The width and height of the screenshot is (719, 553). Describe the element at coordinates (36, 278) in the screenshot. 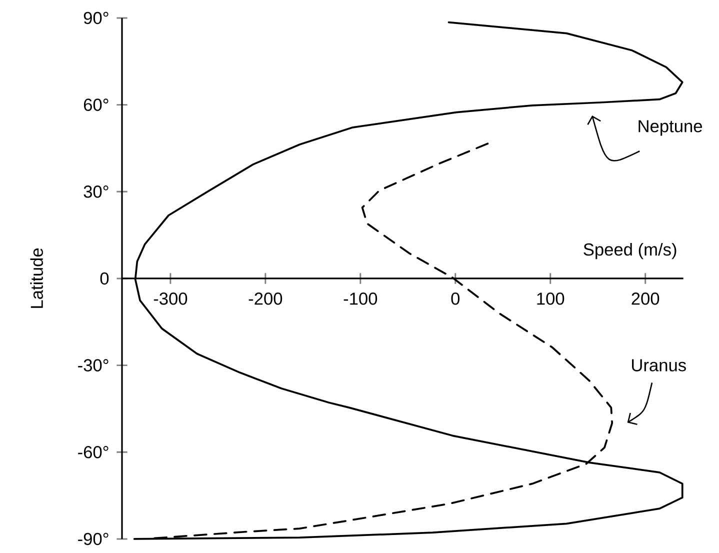

I see `y-axis-title: Latitude` at that location.